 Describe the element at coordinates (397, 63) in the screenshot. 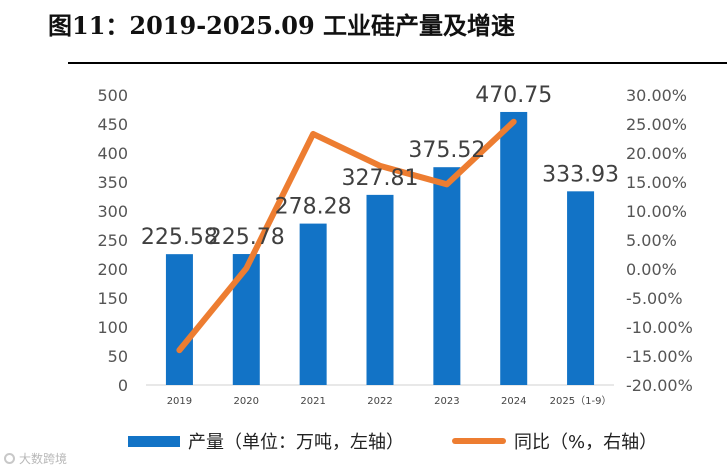

I see `title-rule` at that location.